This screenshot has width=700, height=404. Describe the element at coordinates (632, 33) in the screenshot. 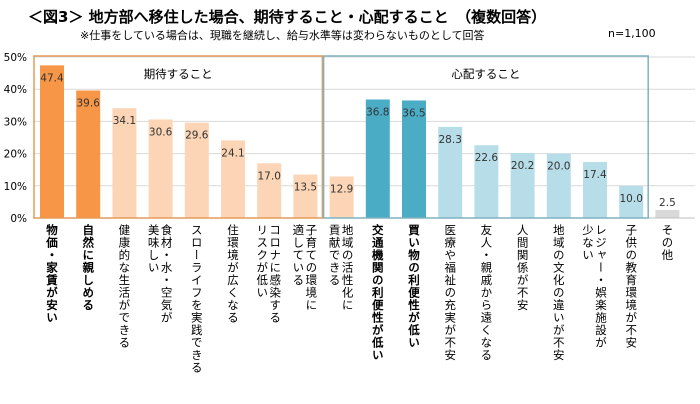

I see `sample-size: n=1,100` at that location.